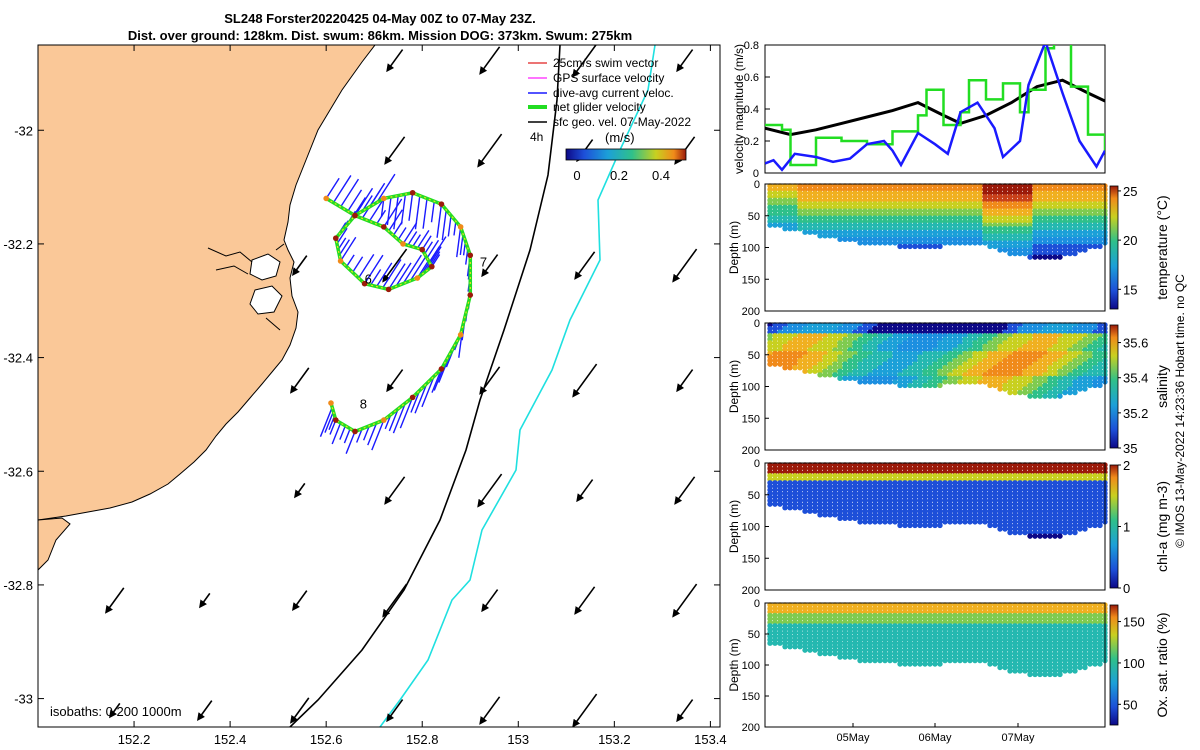 The image size is (1200, 750). Describe the element at coordinates (754, 217) in the screenshot. I see `section-ytick-label: 50` at that location.